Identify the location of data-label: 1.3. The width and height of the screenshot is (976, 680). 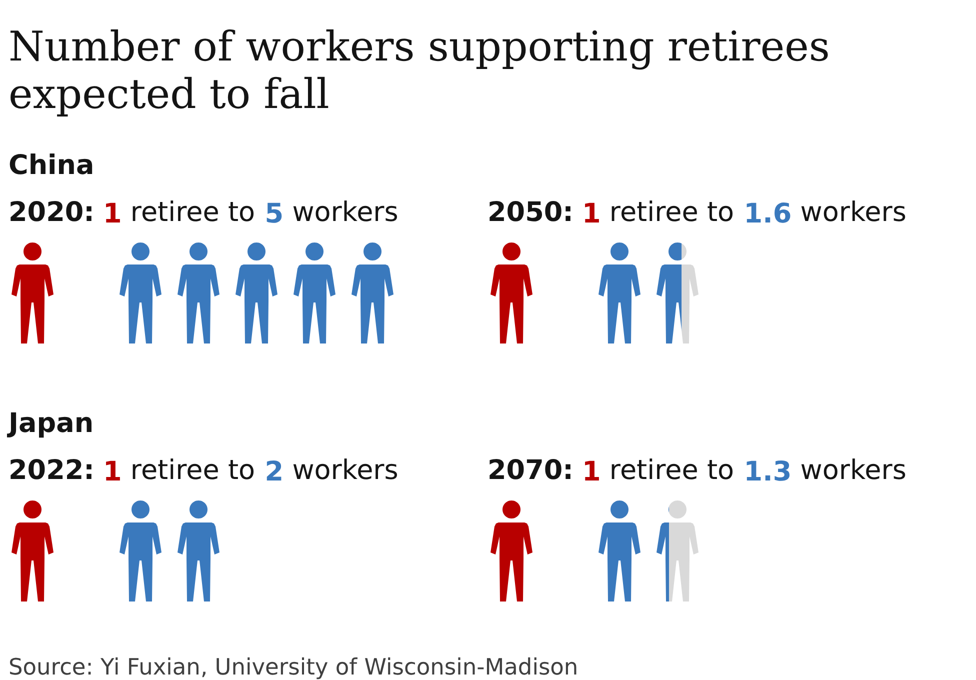
(768, 472).